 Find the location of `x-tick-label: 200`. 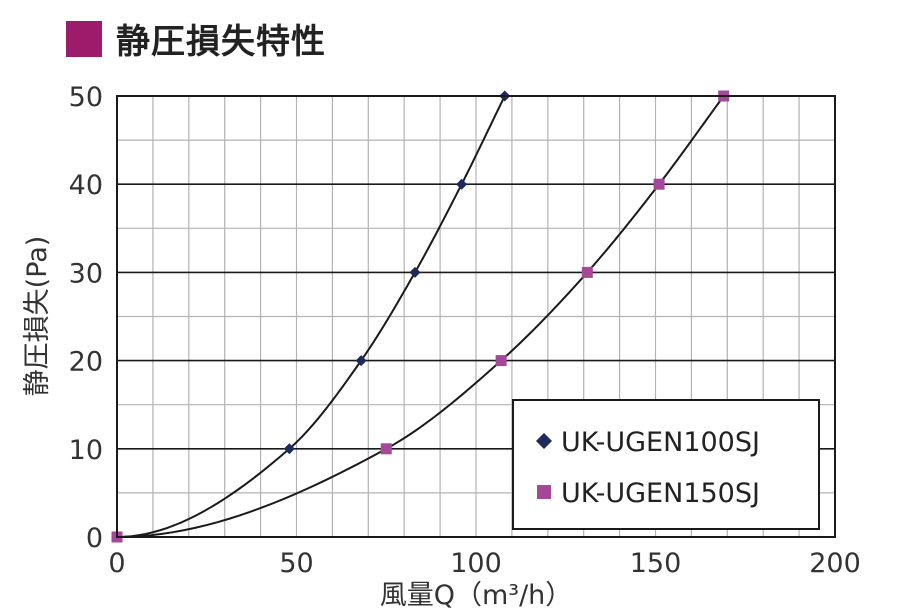

x-tick-label: 200 is located at coordinates (835, 563).